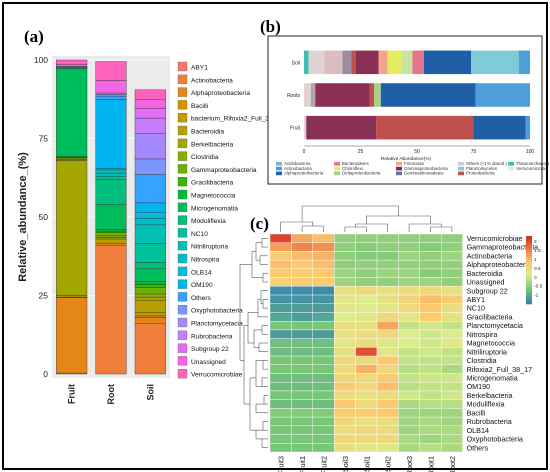 This screenshot has height=472, width=550. I want to click on panel-a-bar-segment-moduliflexia, so click(111, 192).